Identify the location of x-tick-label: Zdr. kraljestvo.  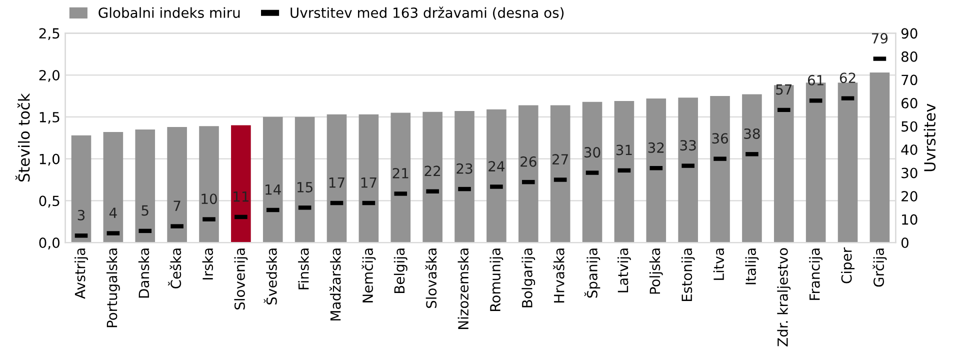
(784, 297).